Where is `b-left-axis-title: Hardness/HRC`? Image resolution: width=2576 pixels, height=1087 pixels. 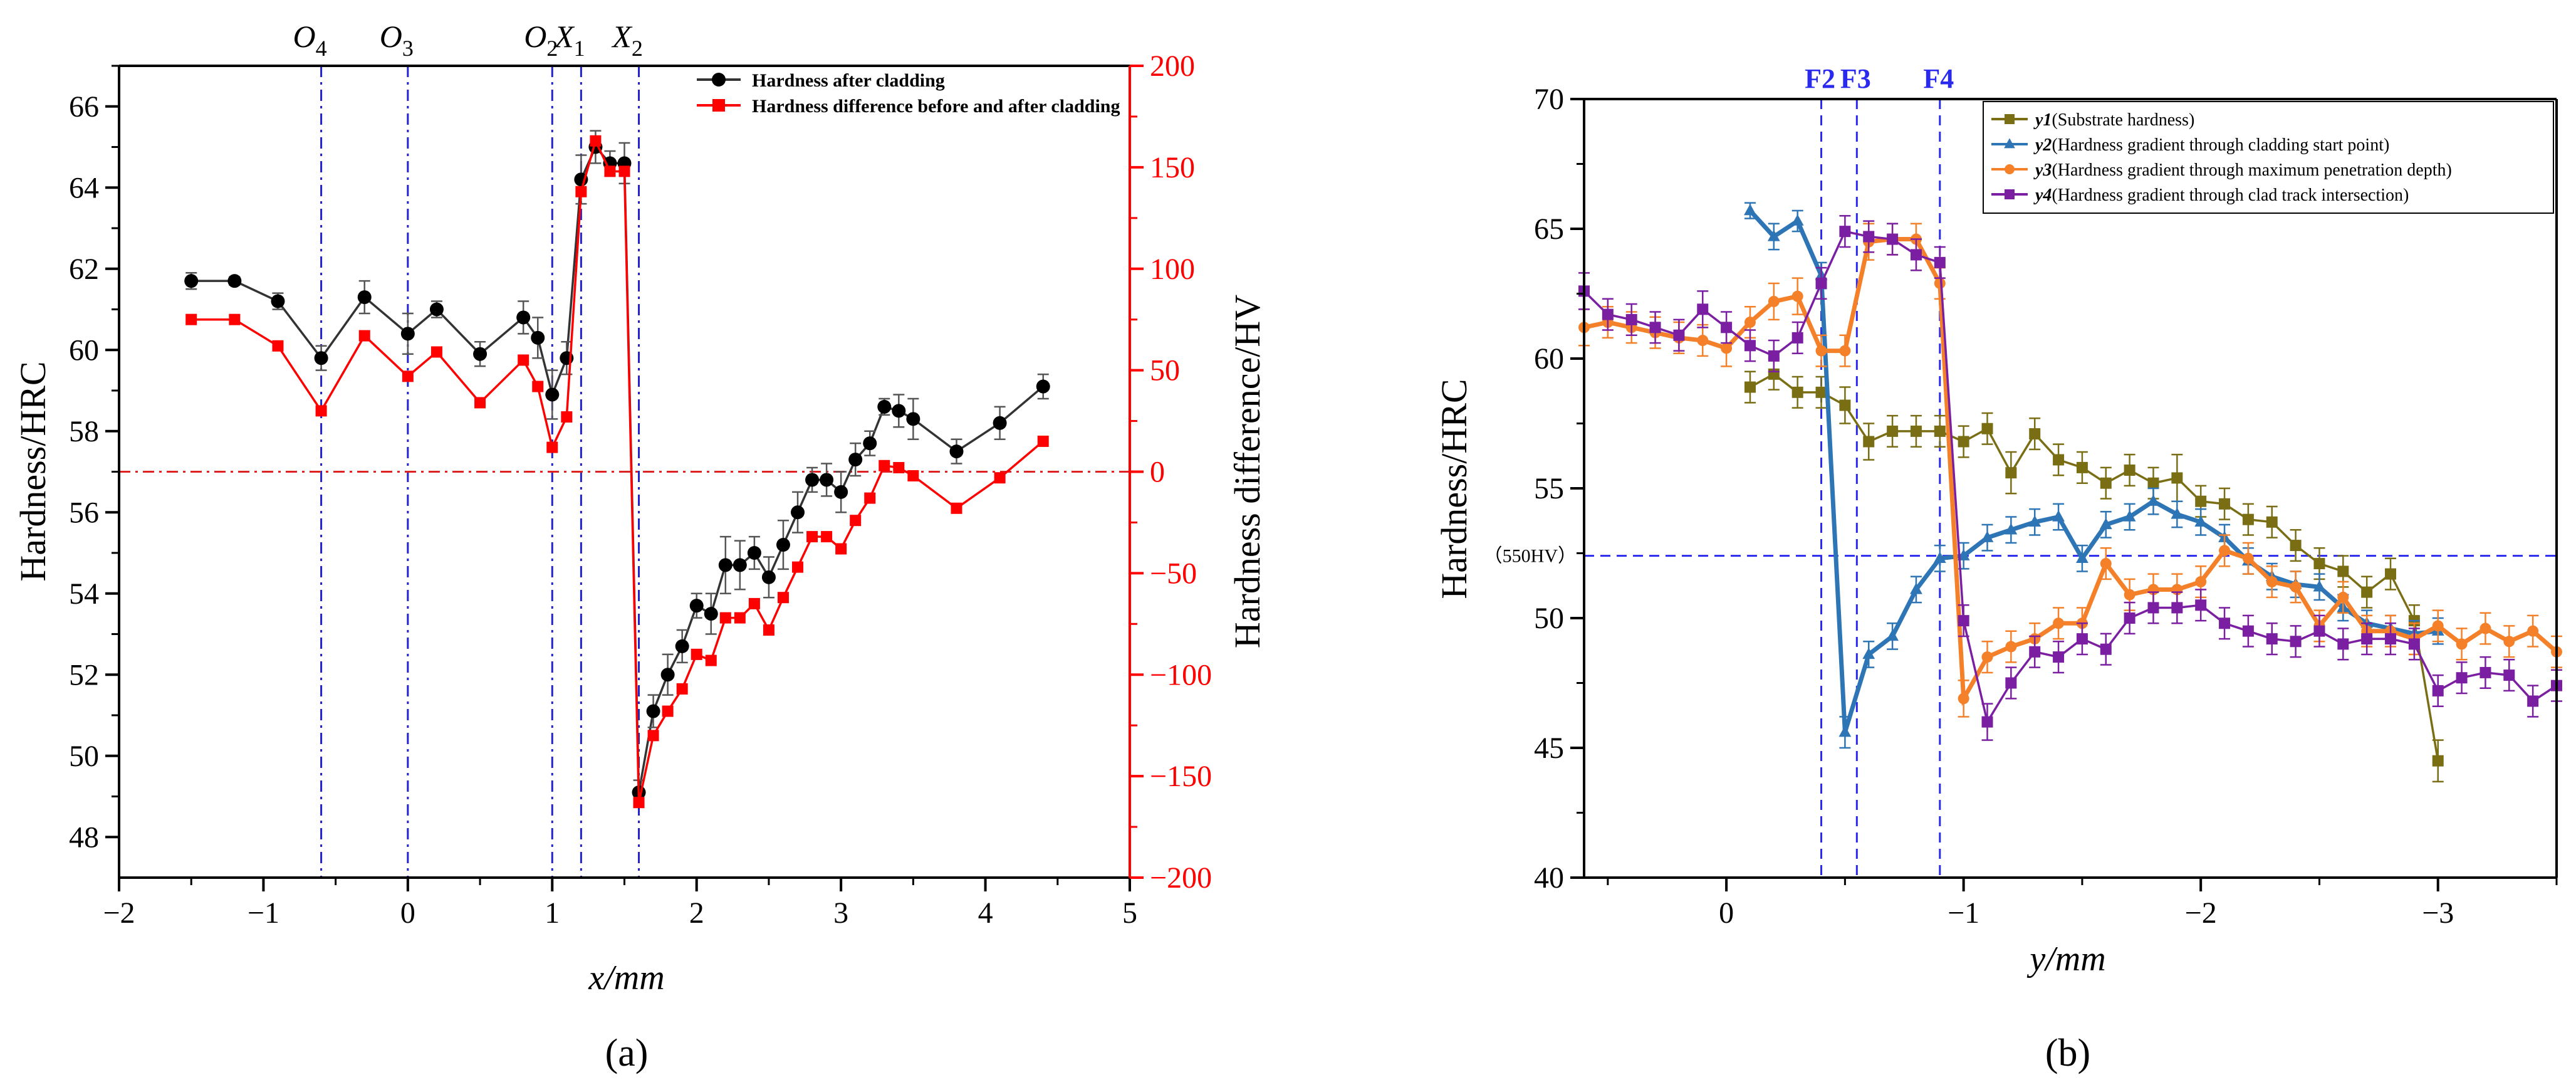
b-left-axis-title: Hardness/HRC is located at coordinates (1454, 489).